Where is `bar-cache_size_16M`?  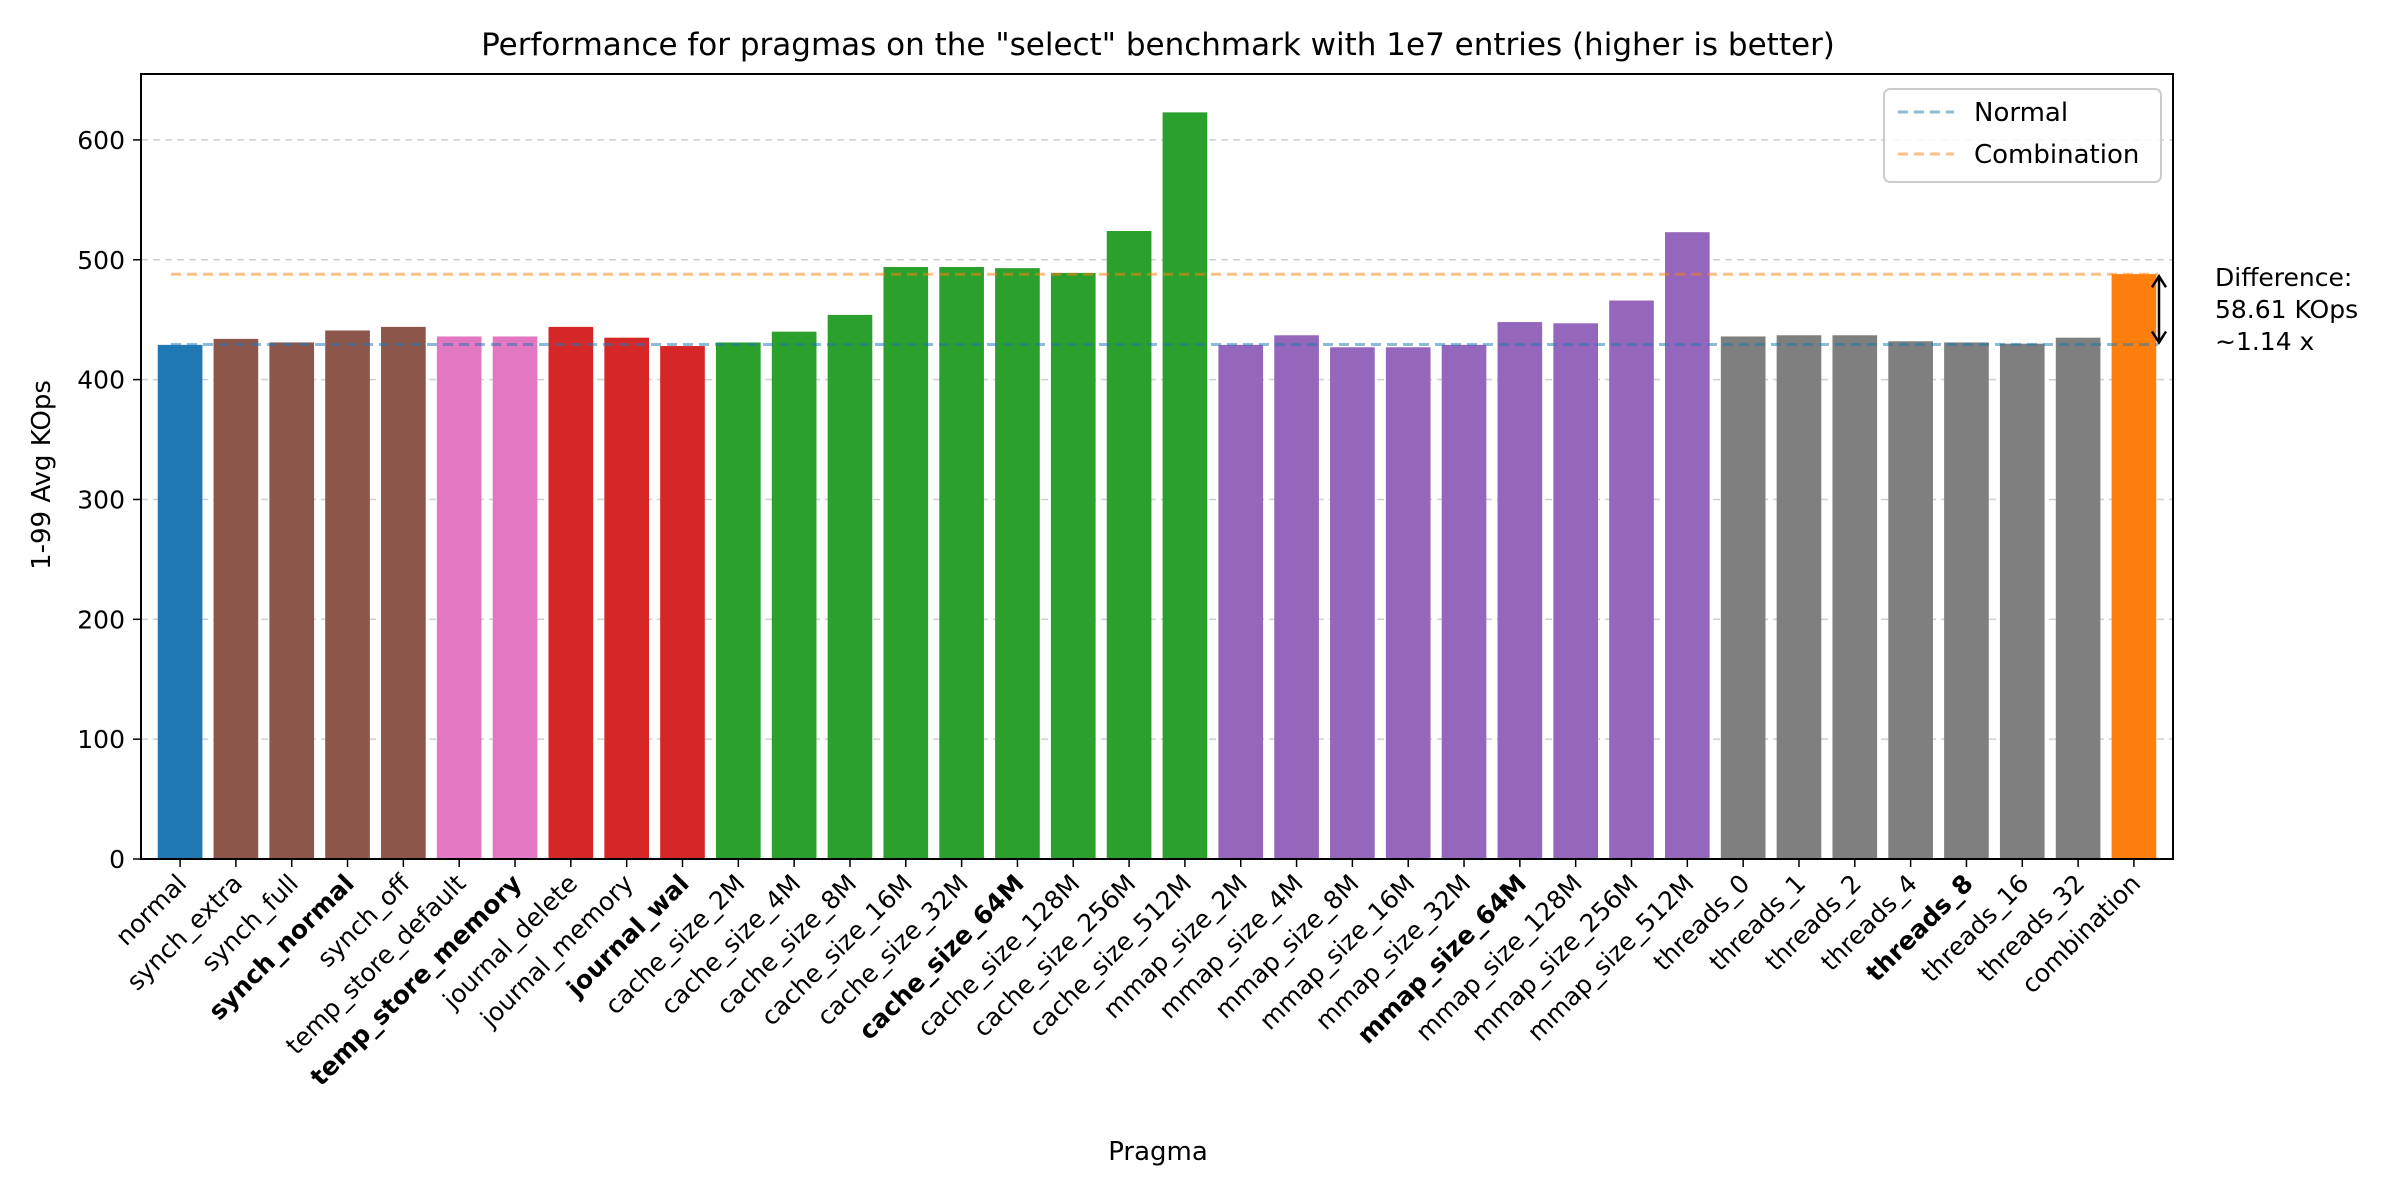
bar-cache_size_16M is located at coordinates (906, 562).